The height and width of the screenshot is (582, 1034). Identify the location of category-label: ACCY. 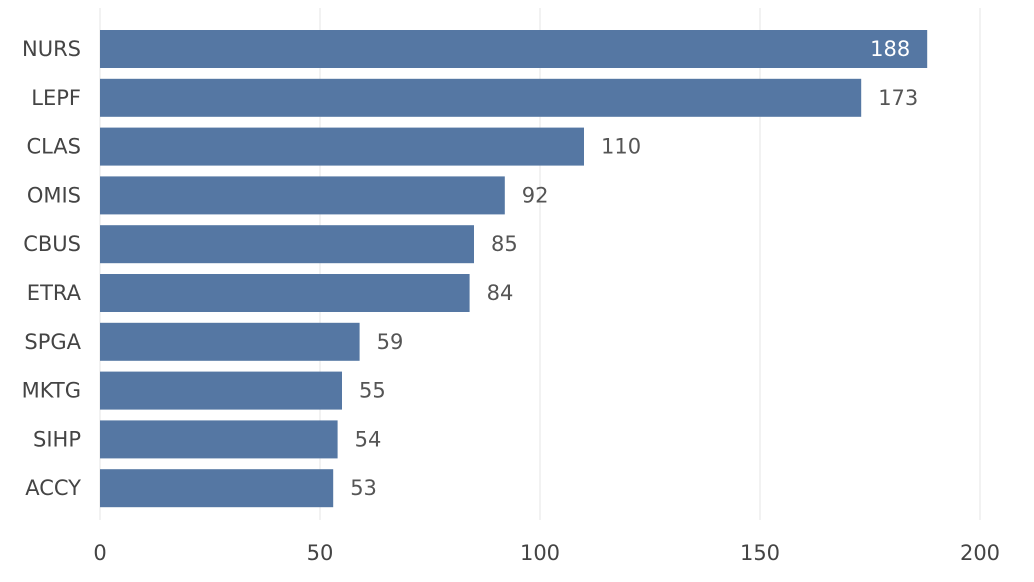
(53, 488).